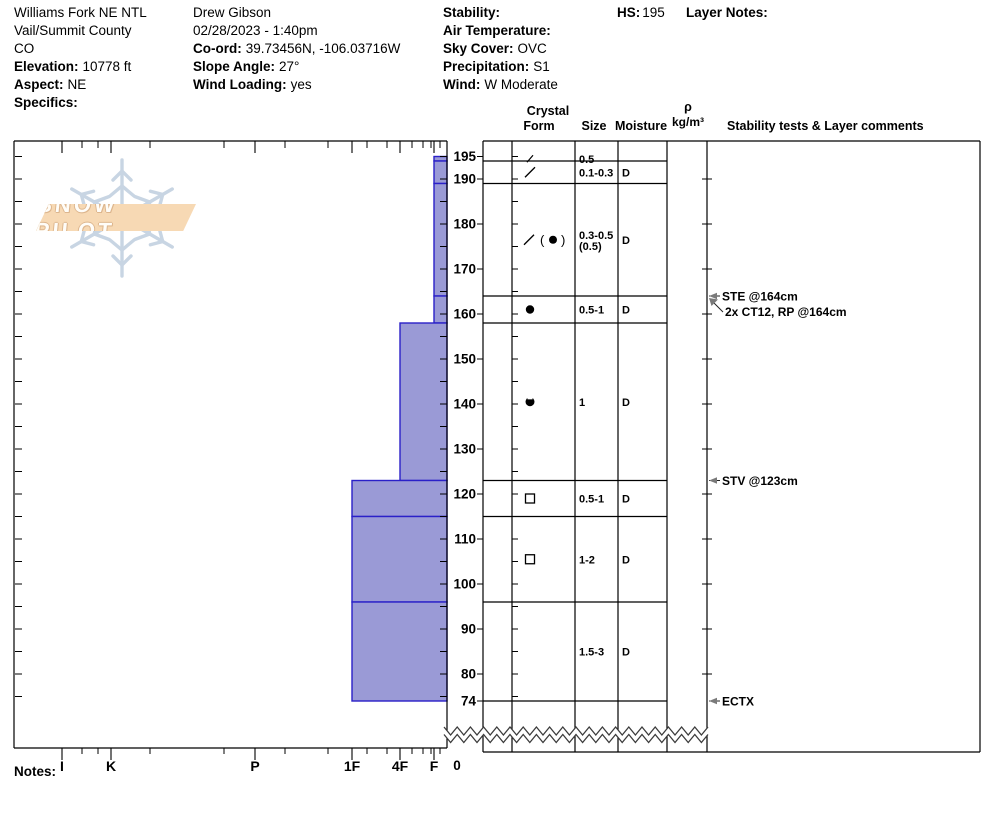 Image resolution: width=994 pixels, height=840 pixels. What do you see at coordinates (464, 461) in the screenshot?
I see `depth-axis-labels: 195 190 180 170 160 150 140 130 120 110 100 90 80 74 0` at bounding box center [464, 461].